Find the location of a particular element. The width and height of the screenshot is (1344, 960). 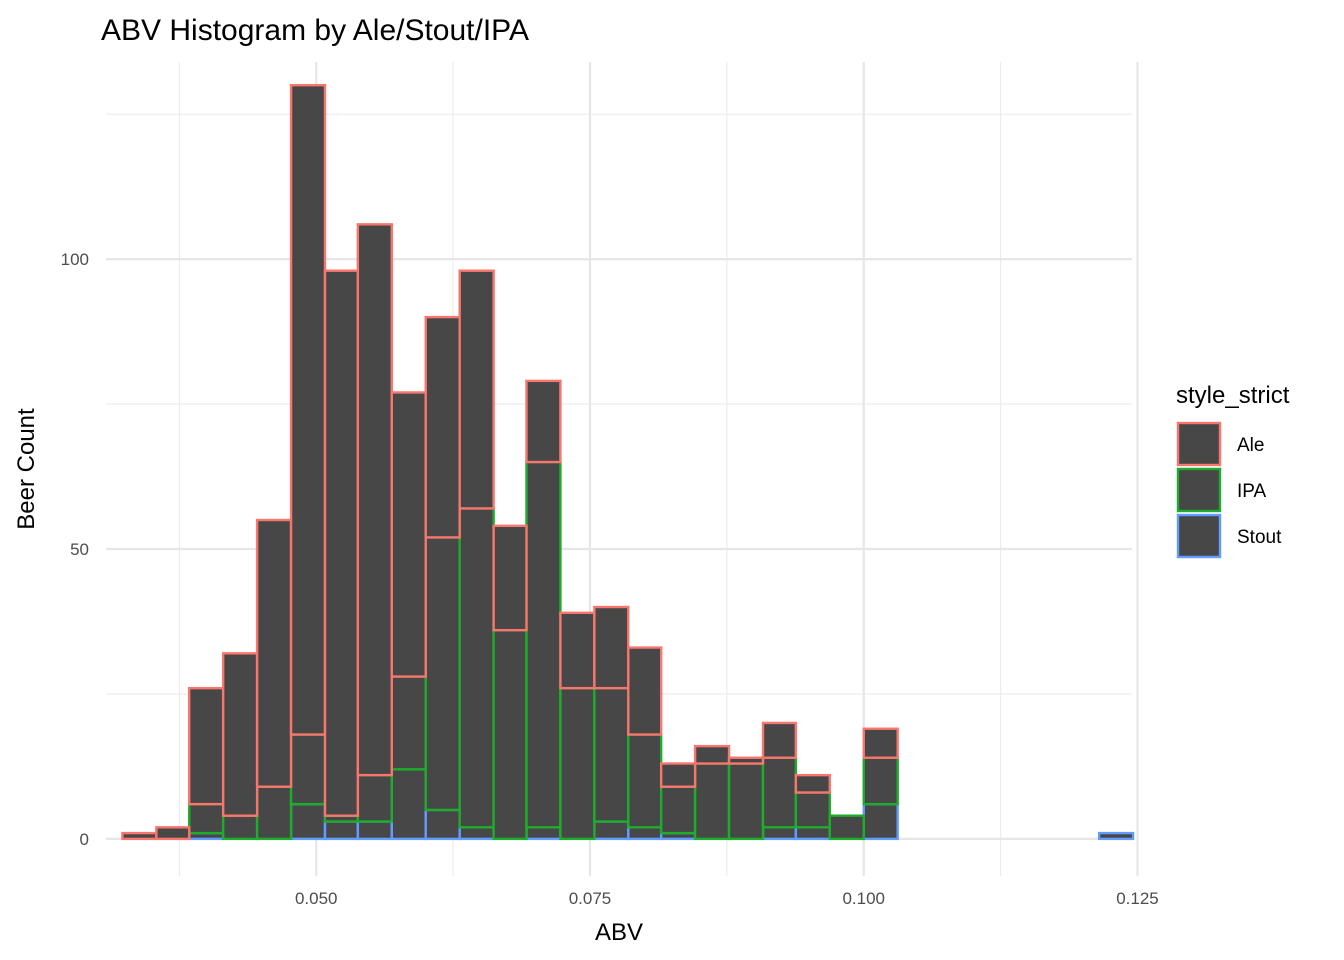

x-tick-label: 0.125 is located at coordinates (1137, 898).